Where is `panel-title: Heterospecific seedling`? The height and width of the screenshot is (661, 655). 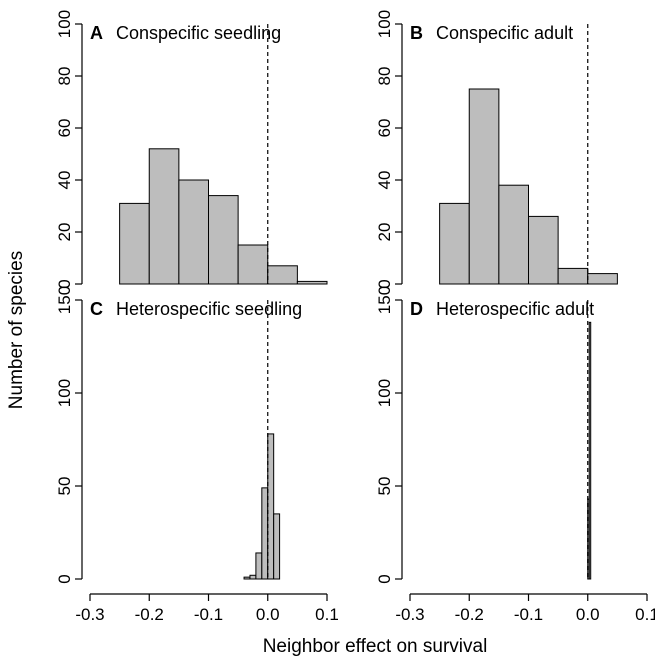
panel-title: Heterospecific seedling is located at coordinates (209, 309).